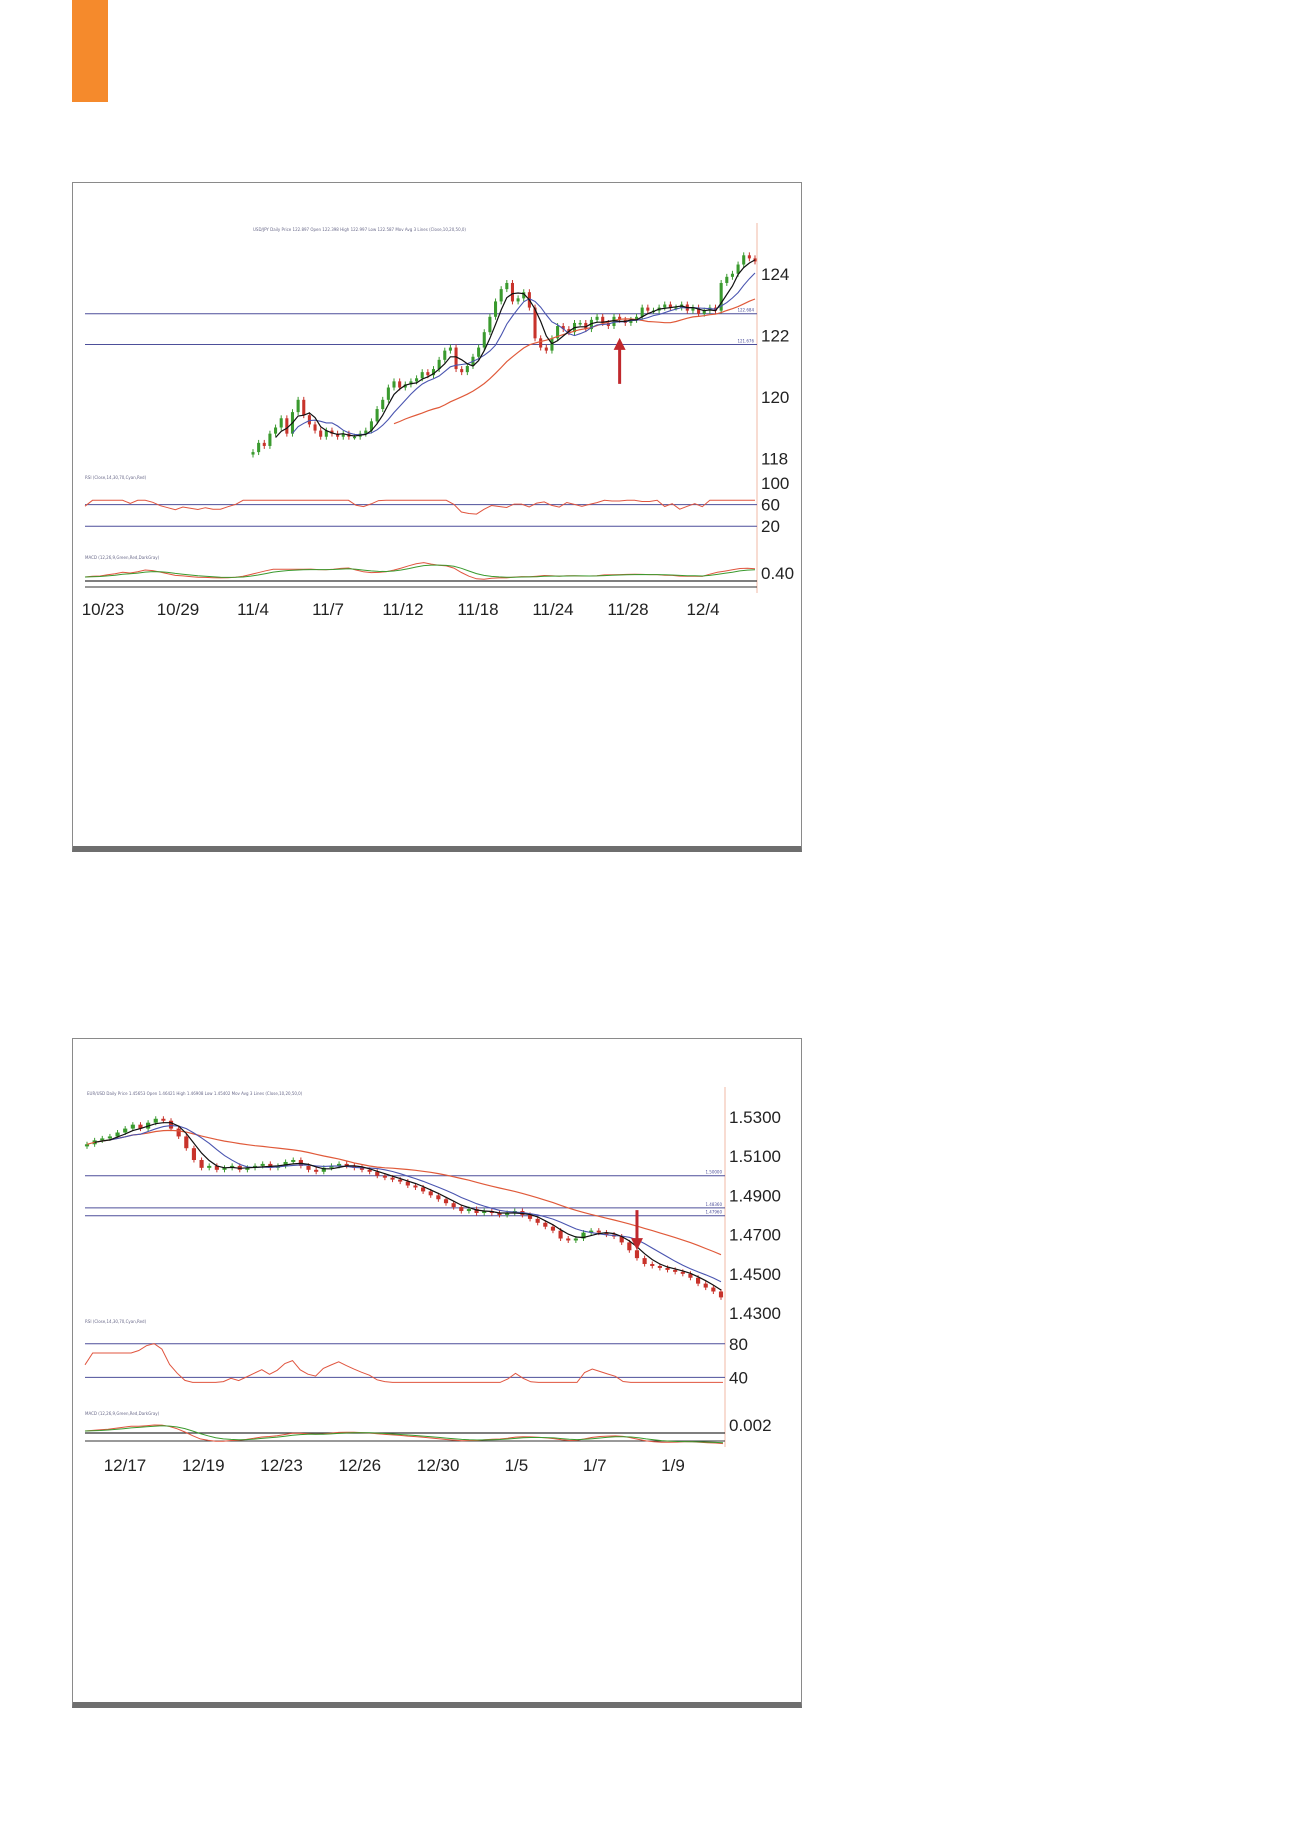  Describe the element at coordinates (774, 458) in the screenshot. I see `price-tick-label: 118` at that location.